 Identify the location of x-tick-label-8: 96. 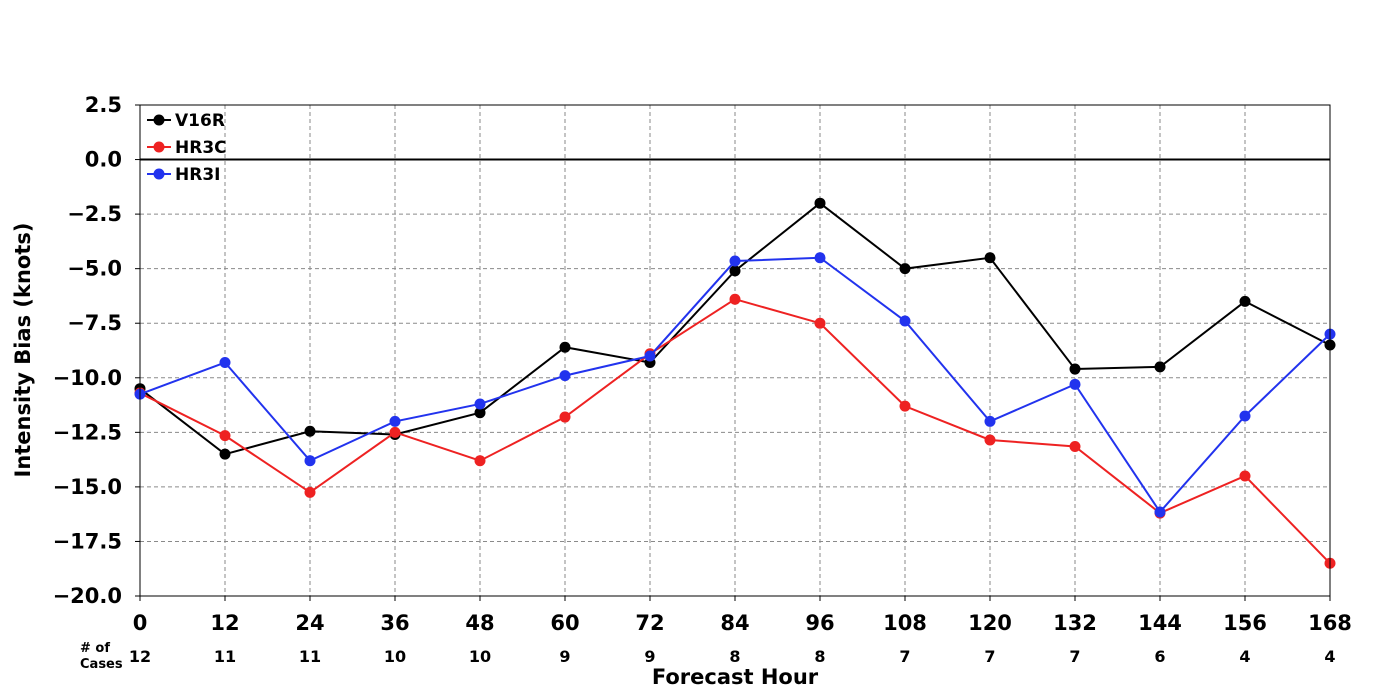
(819, 623).